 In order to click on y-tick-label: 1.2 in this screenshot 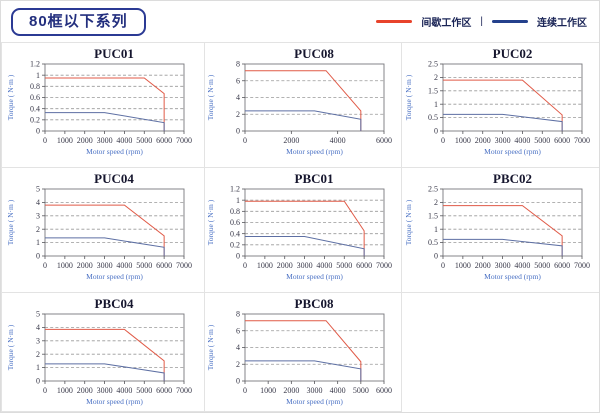, I will do `click(235, 190)`.